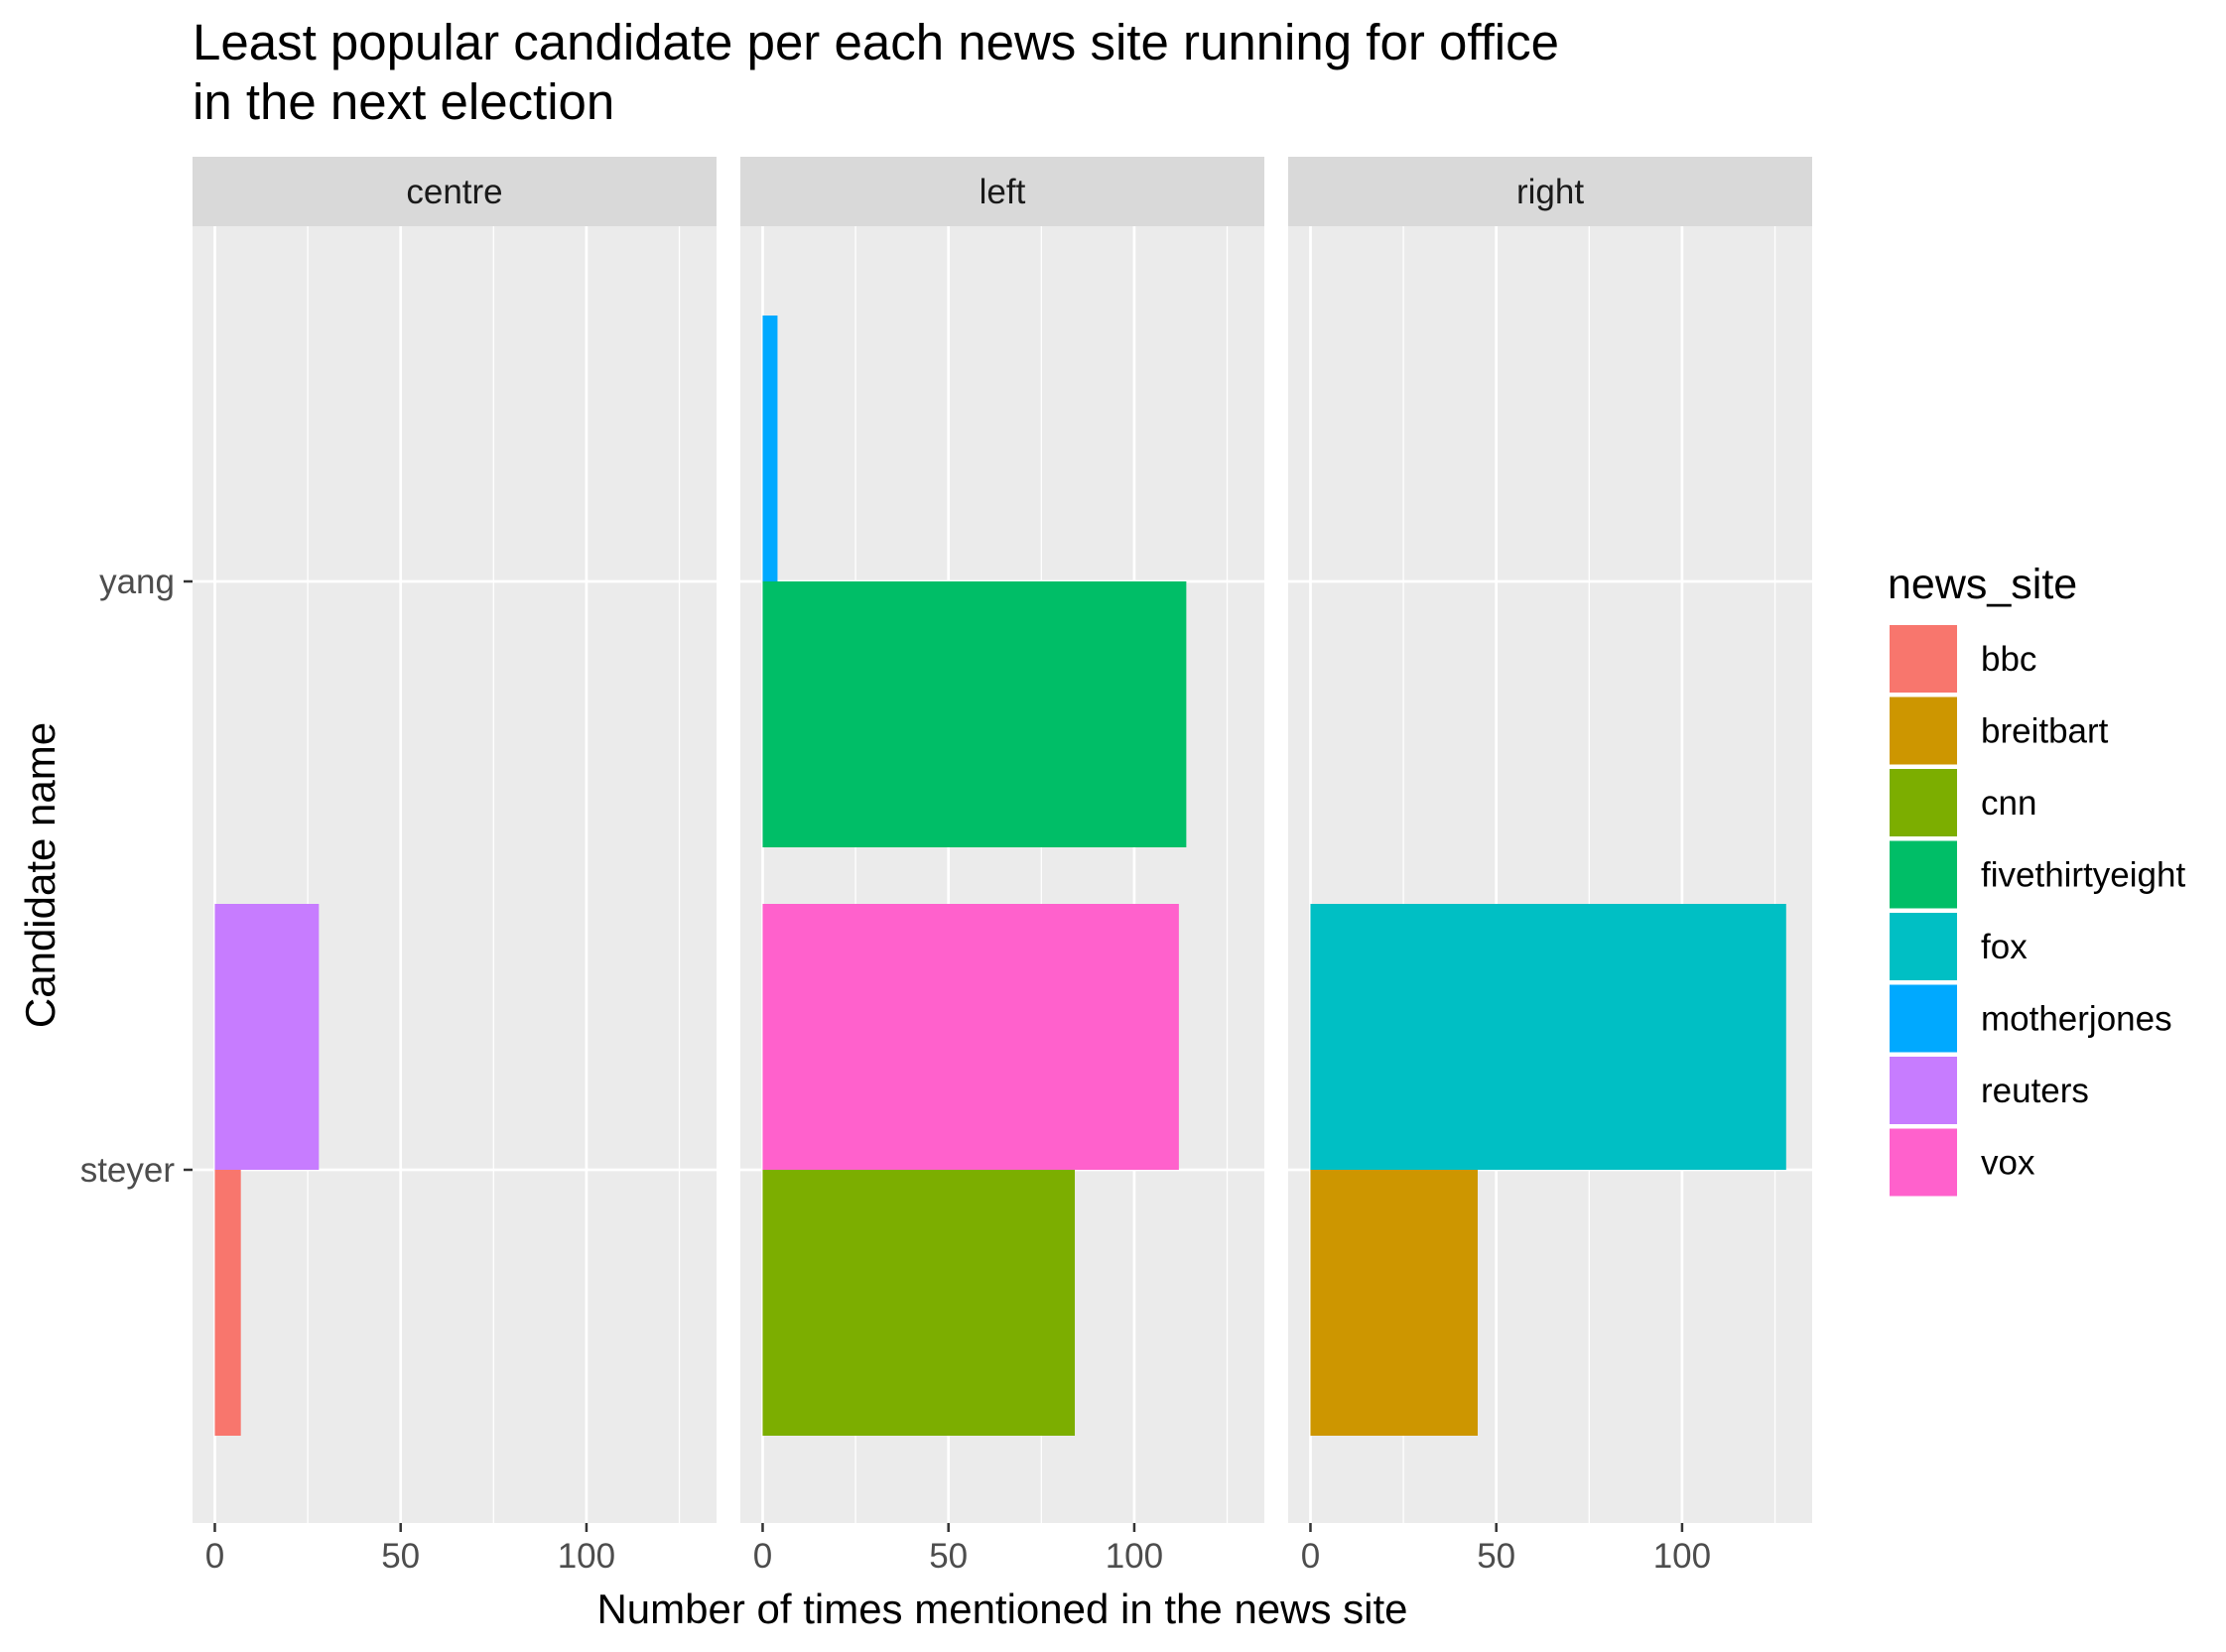  Describe the element at coordinates (1394, 1303) in the screenshot. I see `bar-steyer-breitbart` at that location.